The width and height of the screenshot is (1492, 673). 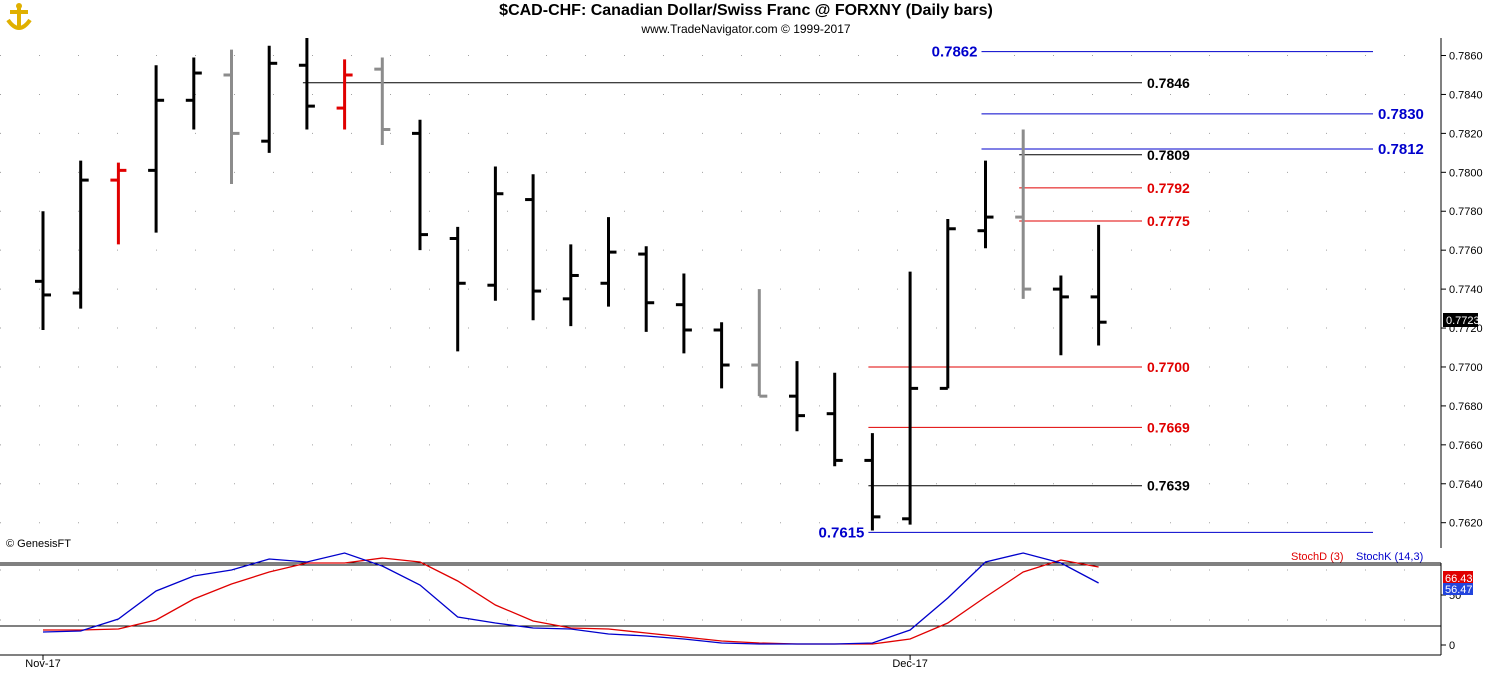 I want to click on stochd-last-value: 66.43, so click(x=1459, y=579).